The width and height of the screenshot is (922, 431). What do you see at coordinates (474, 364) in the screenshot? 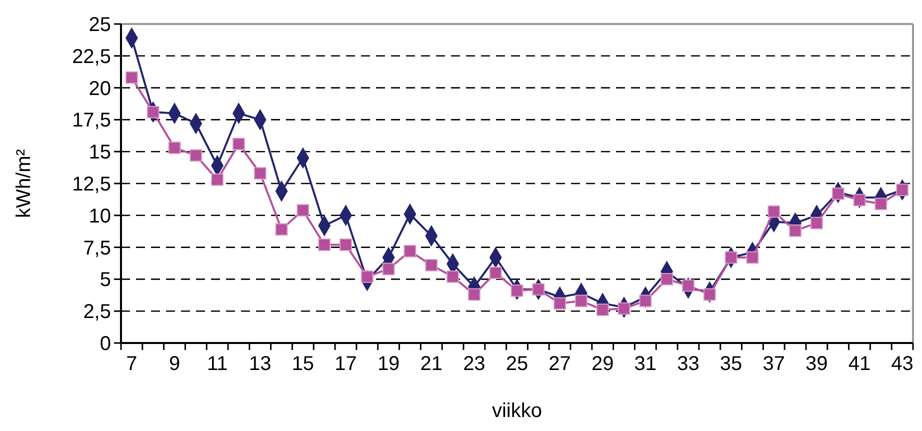
I see `x-tick-label: 23` at bounding box center [474, 364].